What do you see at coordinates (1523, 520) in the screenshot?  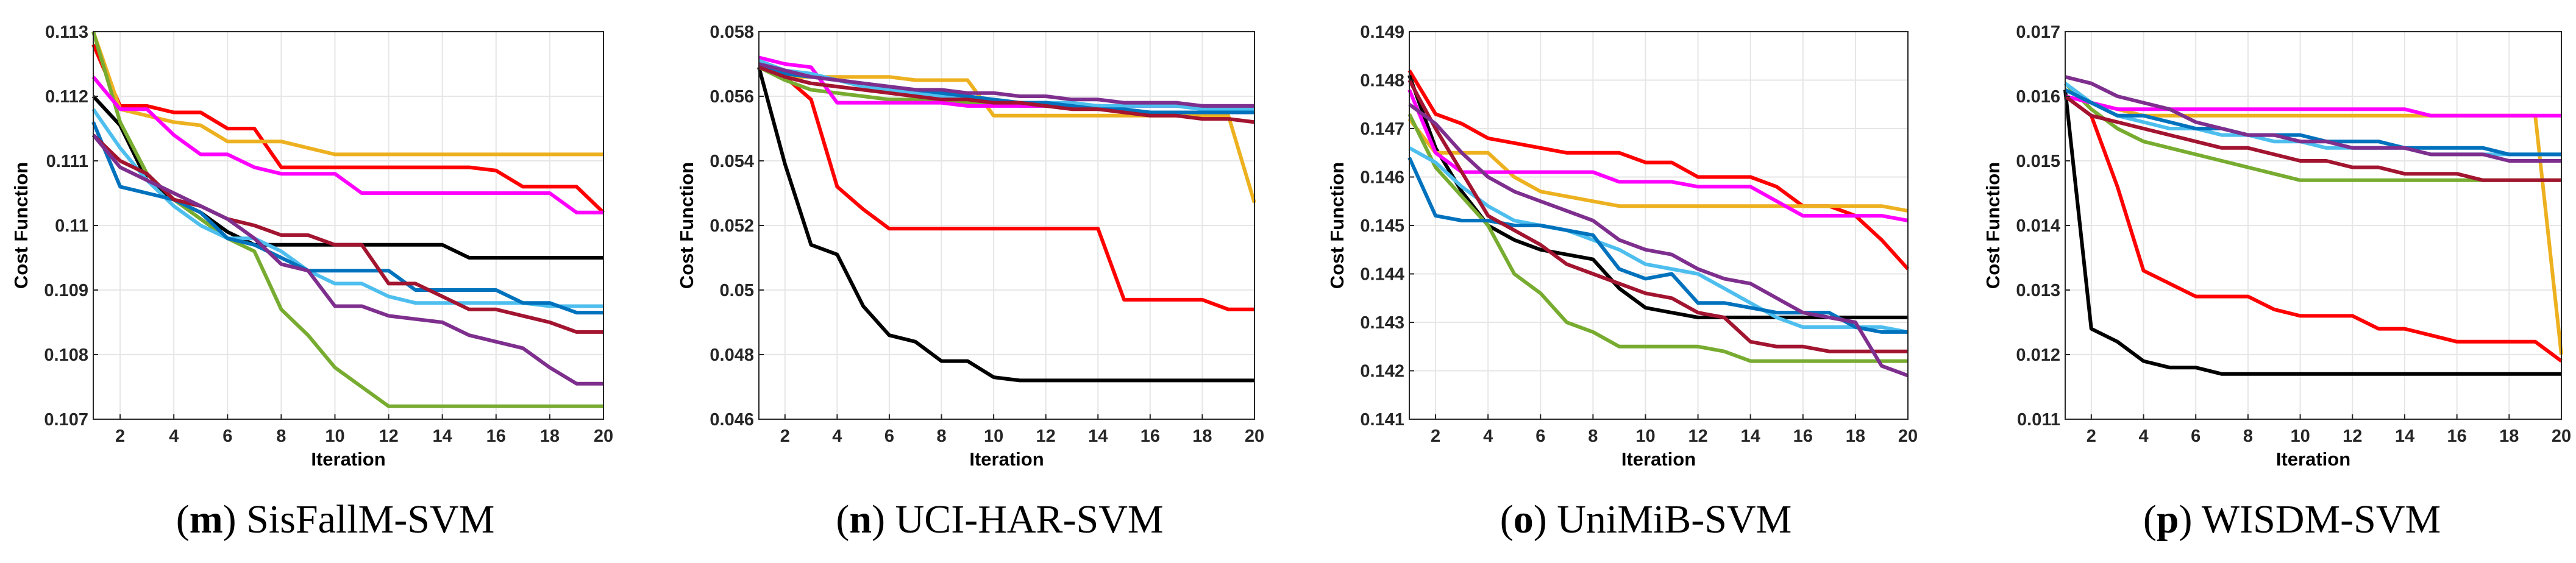 I see `caption-o-label: o` at bounding box center [1523, 520].